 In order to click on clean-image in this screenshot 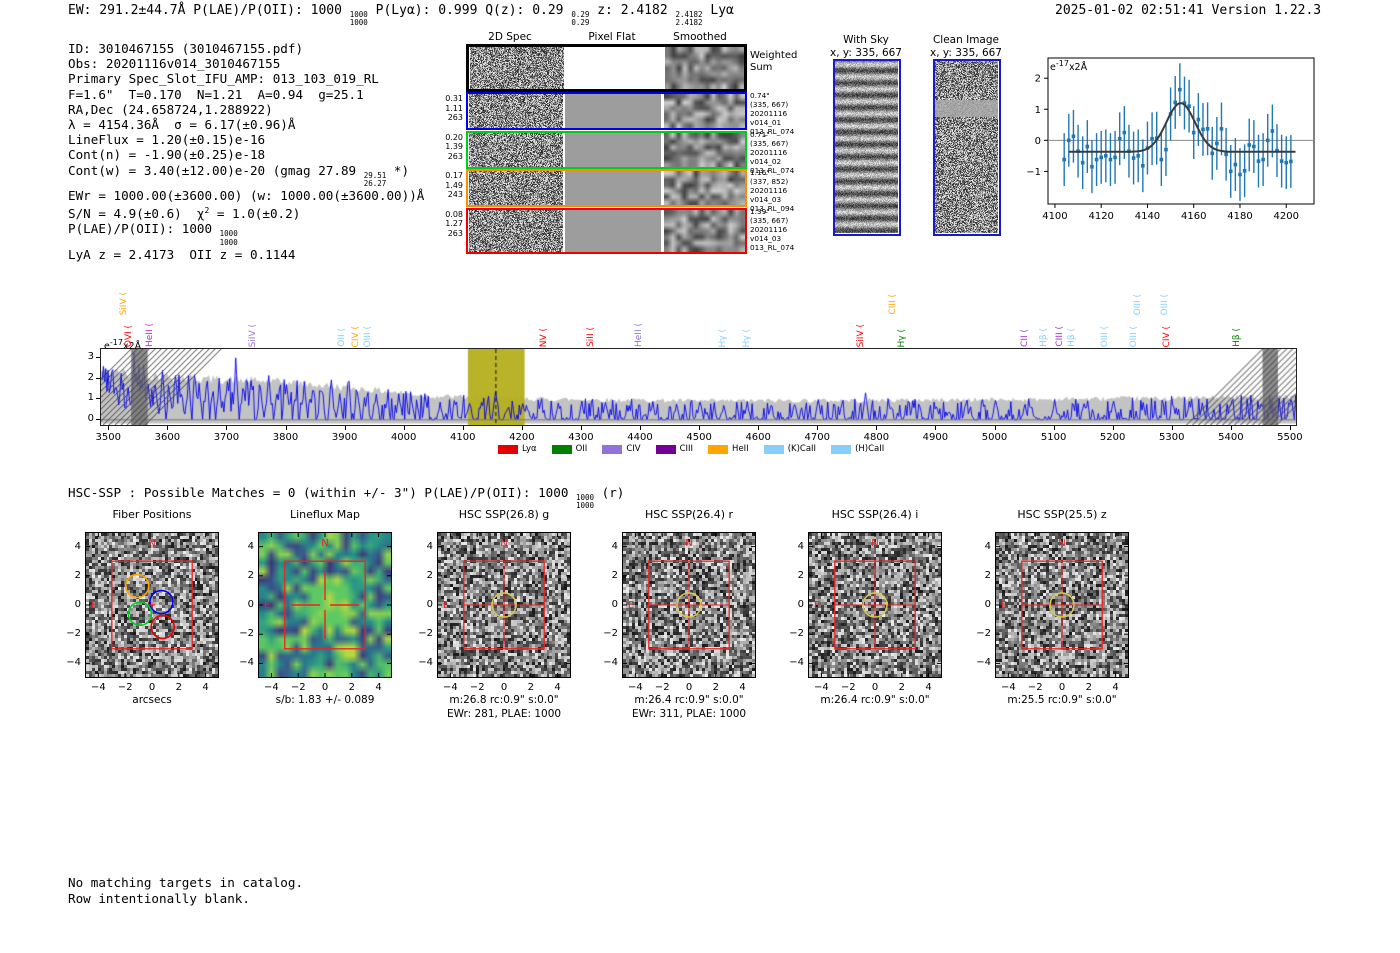, I will do `click(966, 147)`.